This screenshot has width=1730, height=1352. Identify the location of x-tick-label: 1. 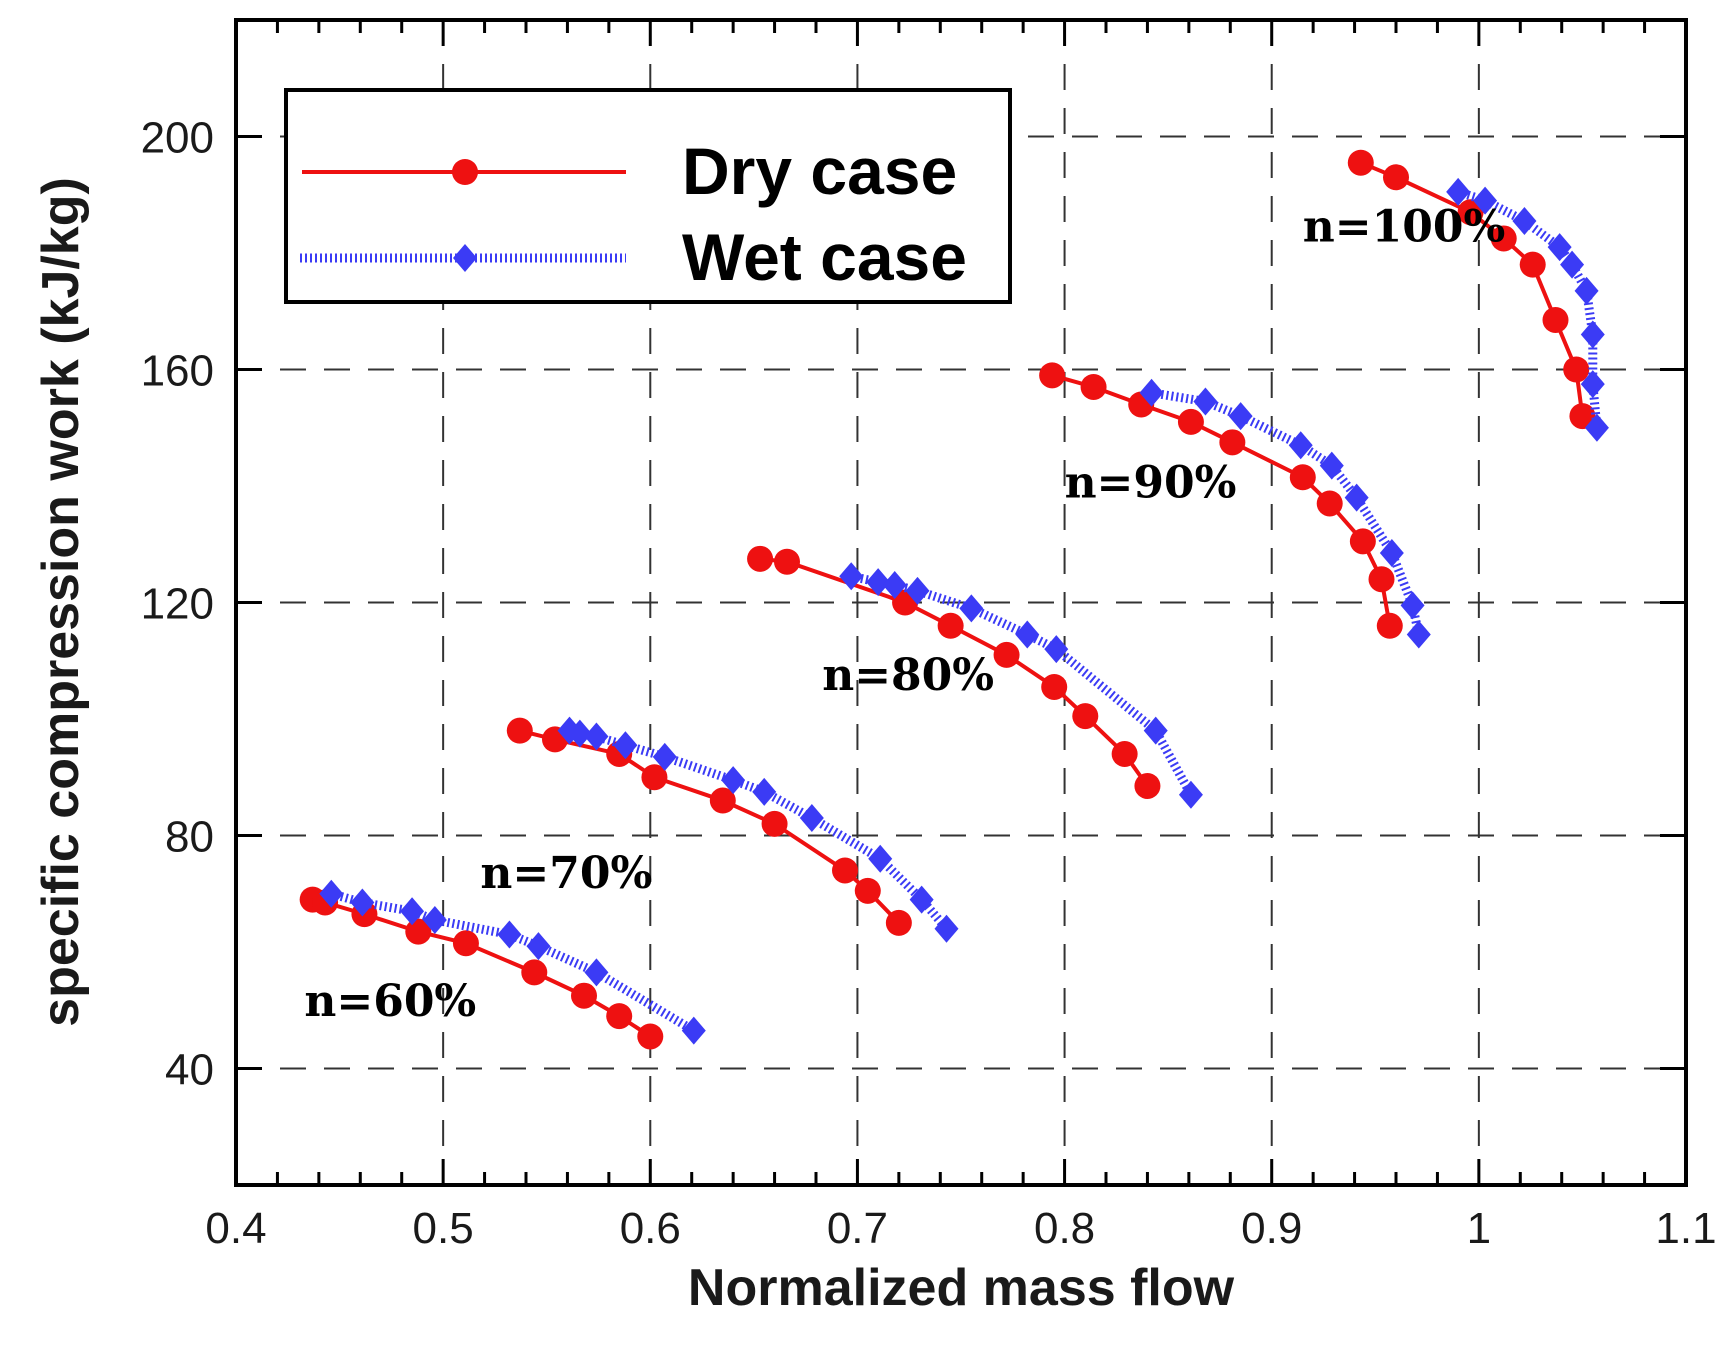
(1479, 1228).